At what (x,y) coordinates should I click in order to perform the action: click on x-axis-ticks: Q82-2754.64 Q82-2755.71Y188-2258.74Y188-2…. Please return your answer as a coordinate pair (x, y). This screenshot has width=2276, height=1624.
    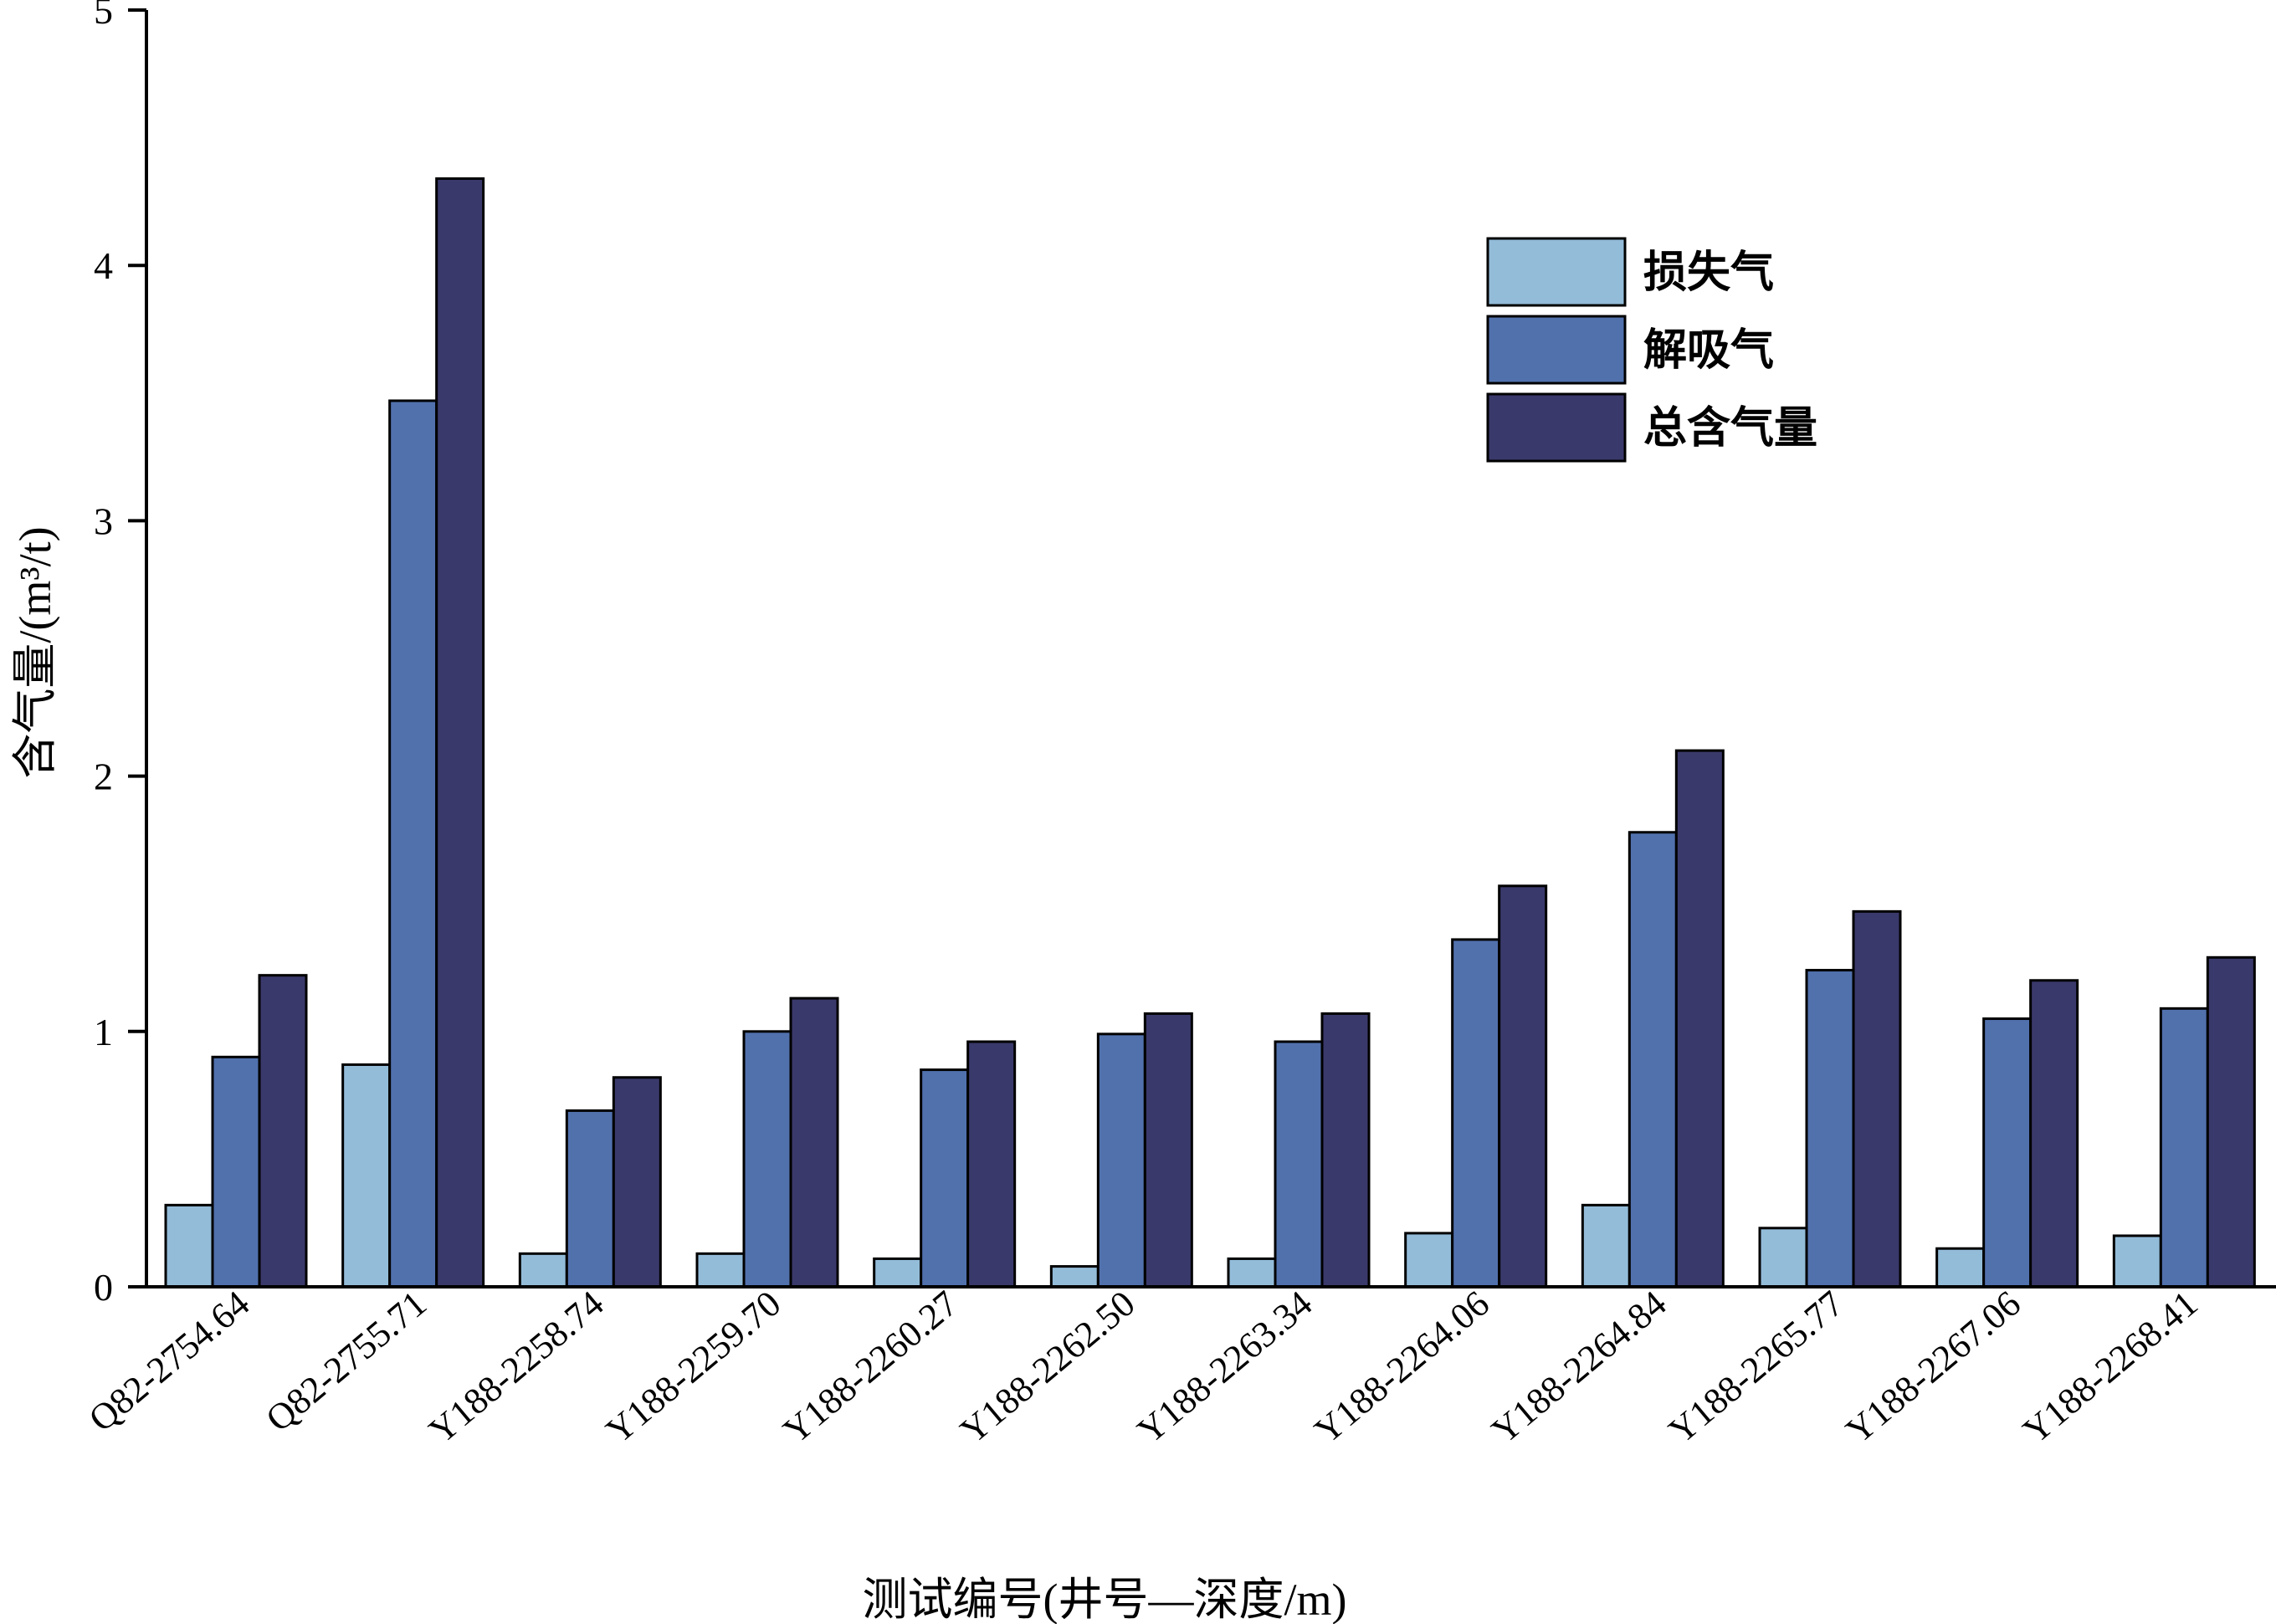
    Looking at the image, I should click on (1143, 1367).